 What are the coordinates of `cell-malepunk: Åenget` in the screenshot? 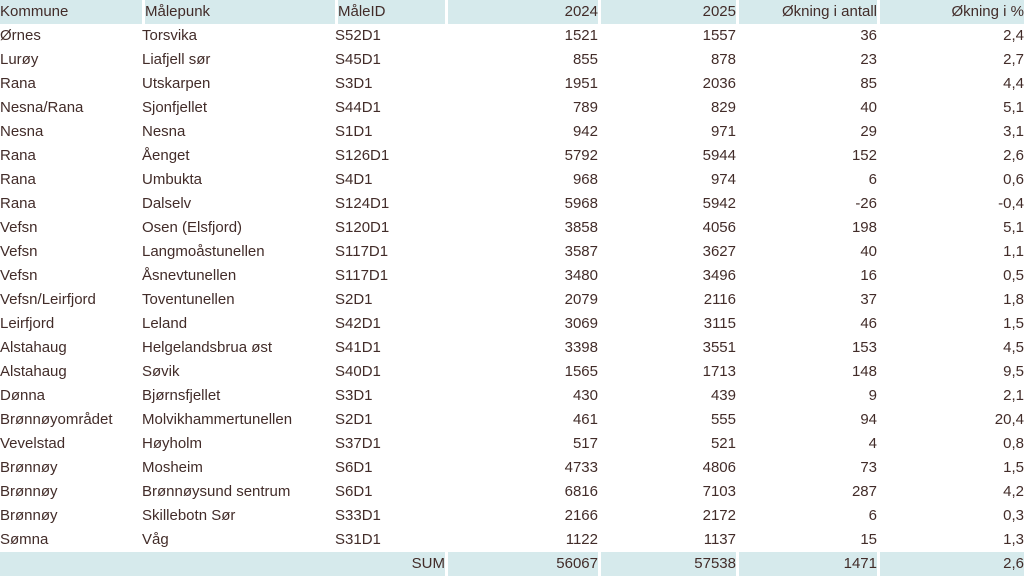 It's located at (238, 156).